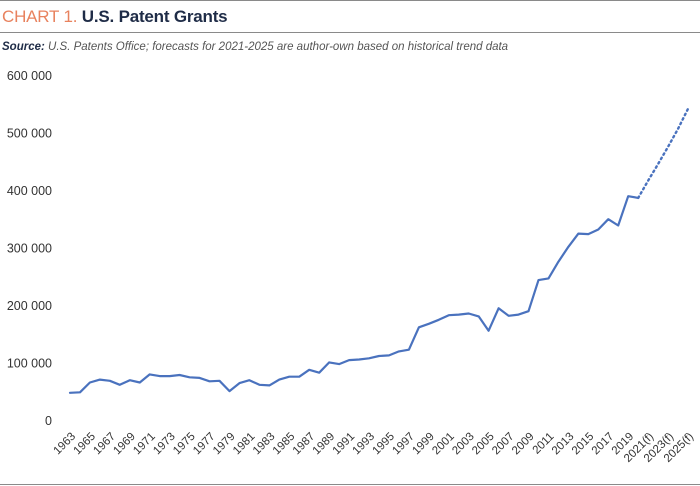 This screenshot has height=486, width=700. What do you see at coordinates (224, 444) in the screenshot?
I see `x-tick-label: 1979` at bounding box center [224, 444].